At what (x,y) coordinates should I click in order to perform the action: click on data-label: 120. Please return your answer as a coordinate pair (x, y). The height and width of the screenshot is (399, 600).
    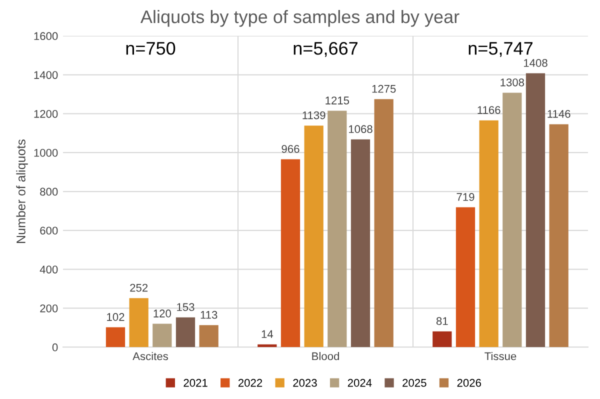
    Looking at the image, I should click on (162, 314).